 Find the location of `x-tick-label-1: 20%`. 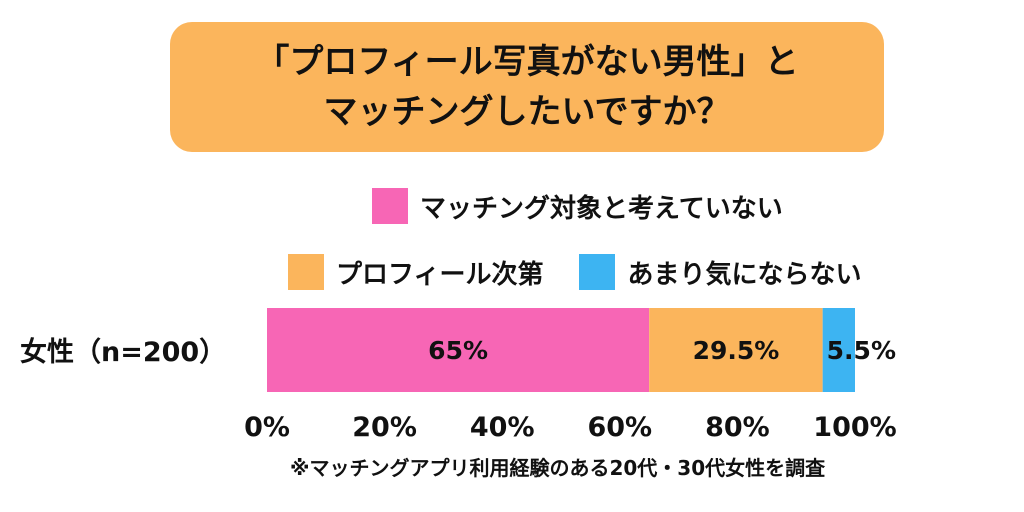

x-tick-label-1: 20% is located at coordinates (384, 427).